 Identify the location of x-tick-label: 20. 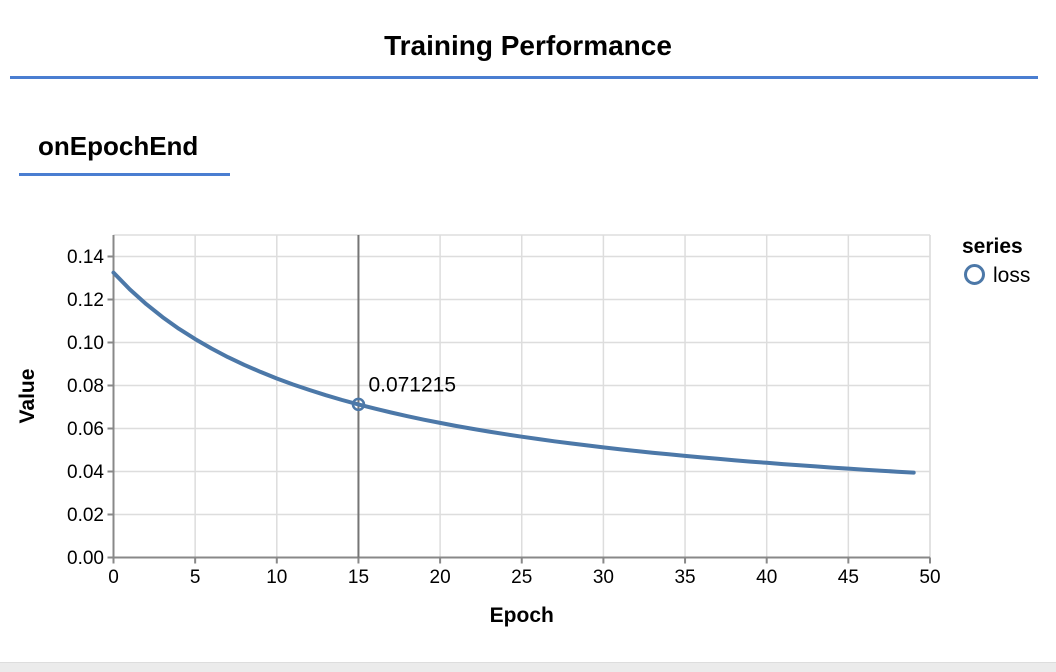
(440, 577).